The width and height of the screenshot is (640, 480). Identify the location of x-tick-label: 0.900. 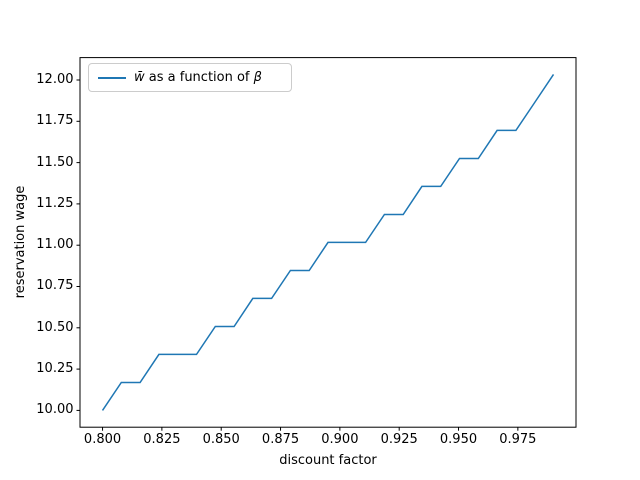
(340, 439).